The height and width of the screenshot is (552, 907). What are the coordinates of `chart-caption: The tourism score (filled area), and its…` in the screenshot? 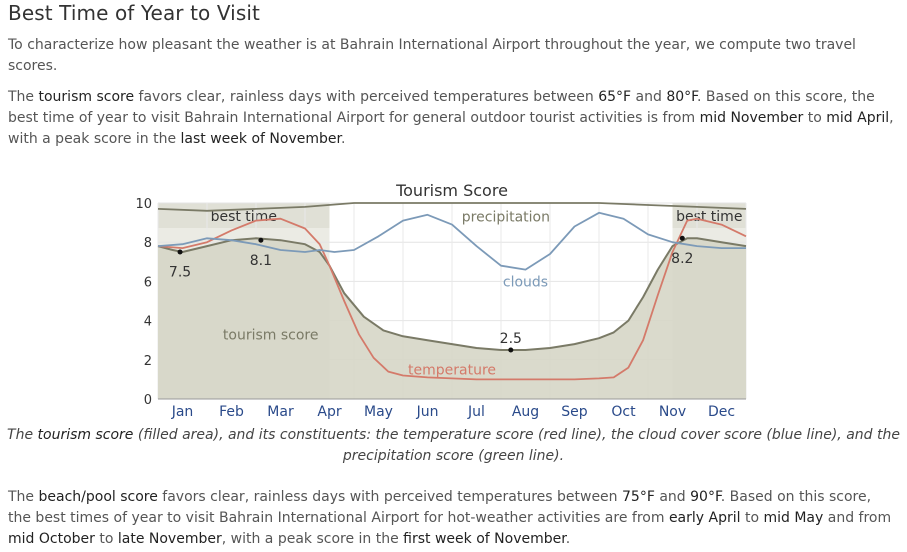 It's located at (453, 445).